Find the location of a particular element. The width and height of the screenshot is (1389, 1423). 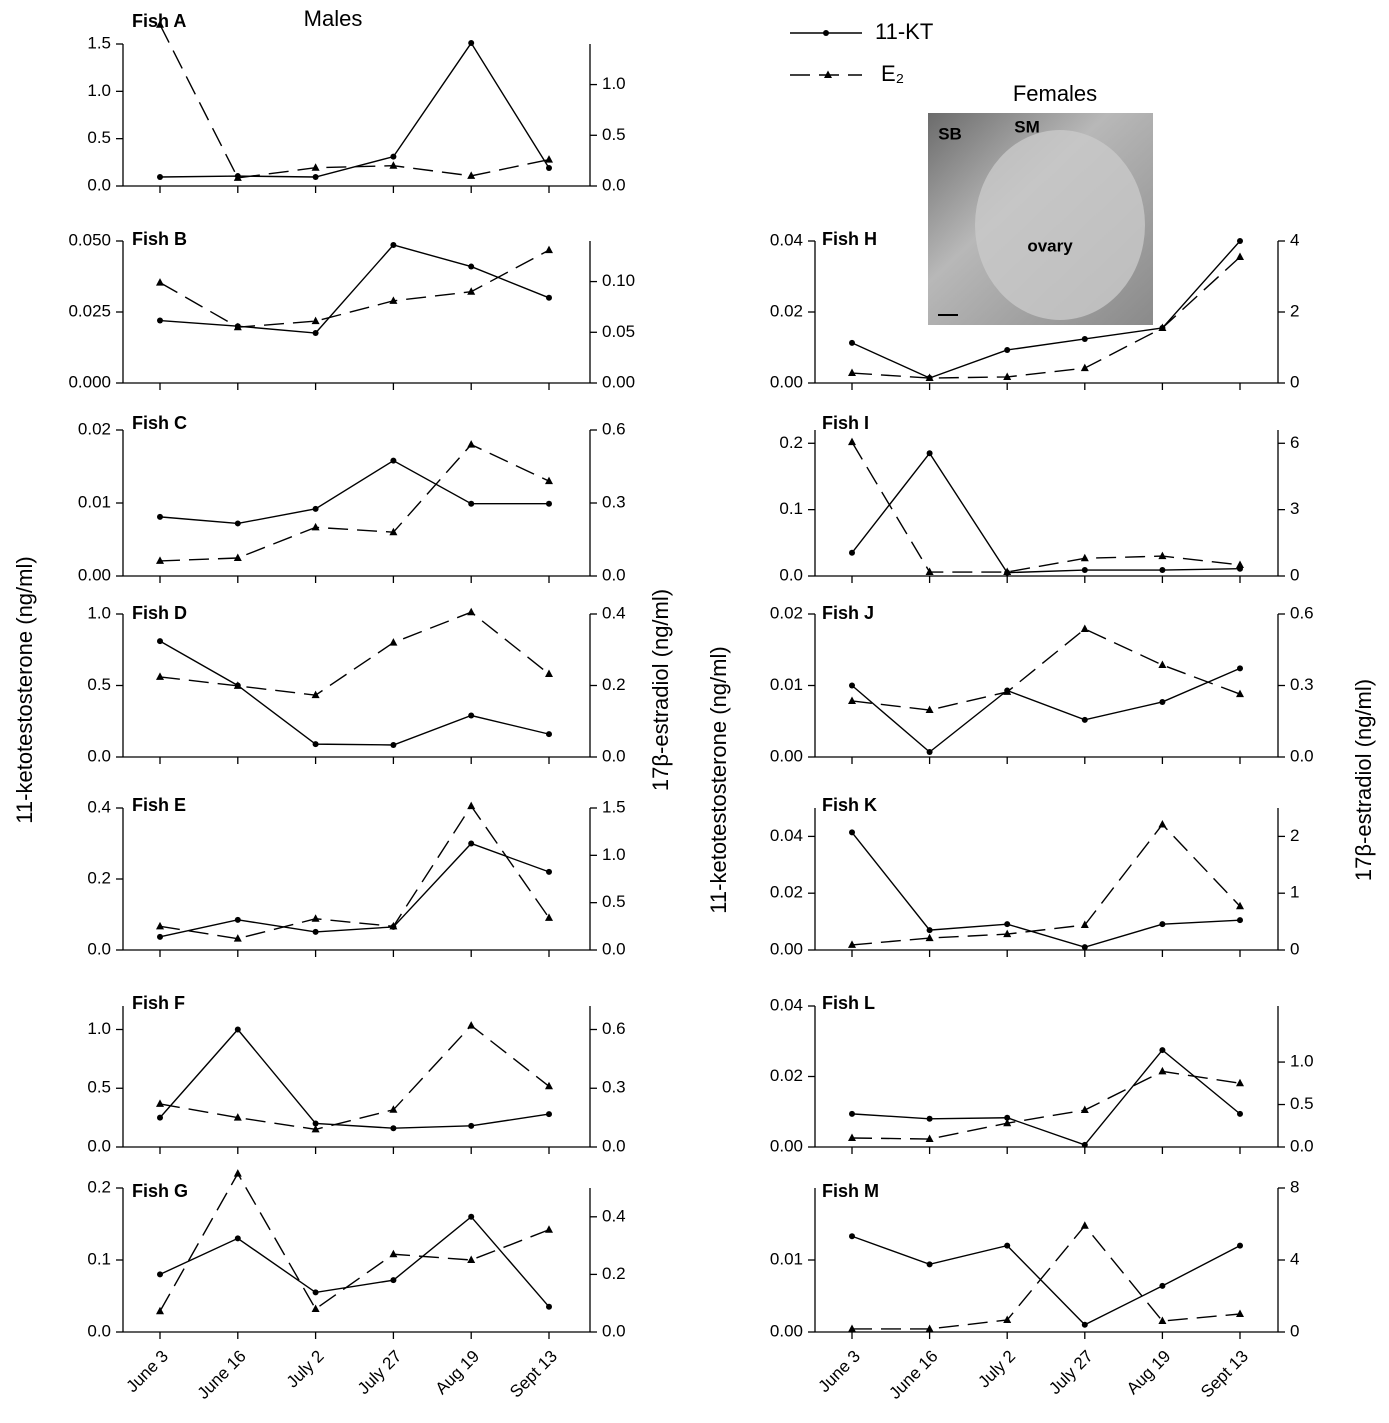

y2-tick-label: 0.3 is located at coordinates (1302, 684).